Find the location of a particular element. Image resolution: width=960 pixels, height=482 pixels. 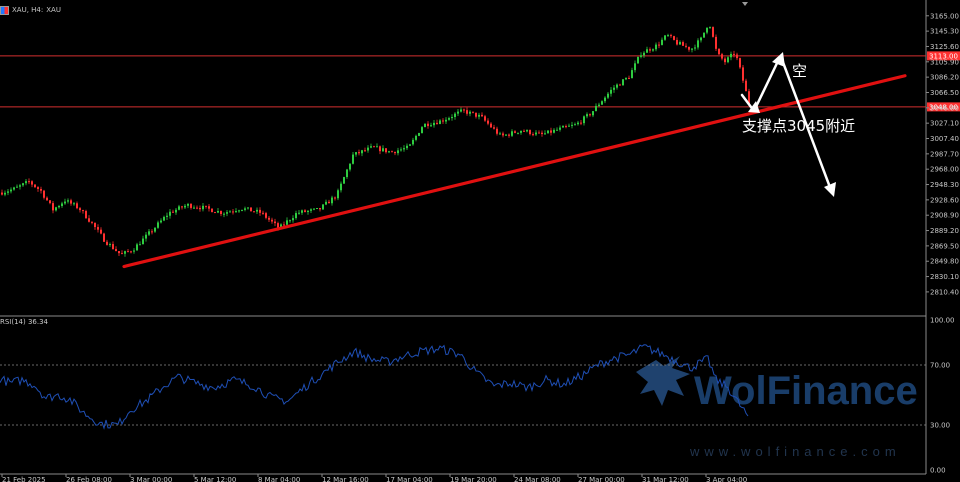

price-tick-label: 3086.20 is located at coordinates (944, 78).